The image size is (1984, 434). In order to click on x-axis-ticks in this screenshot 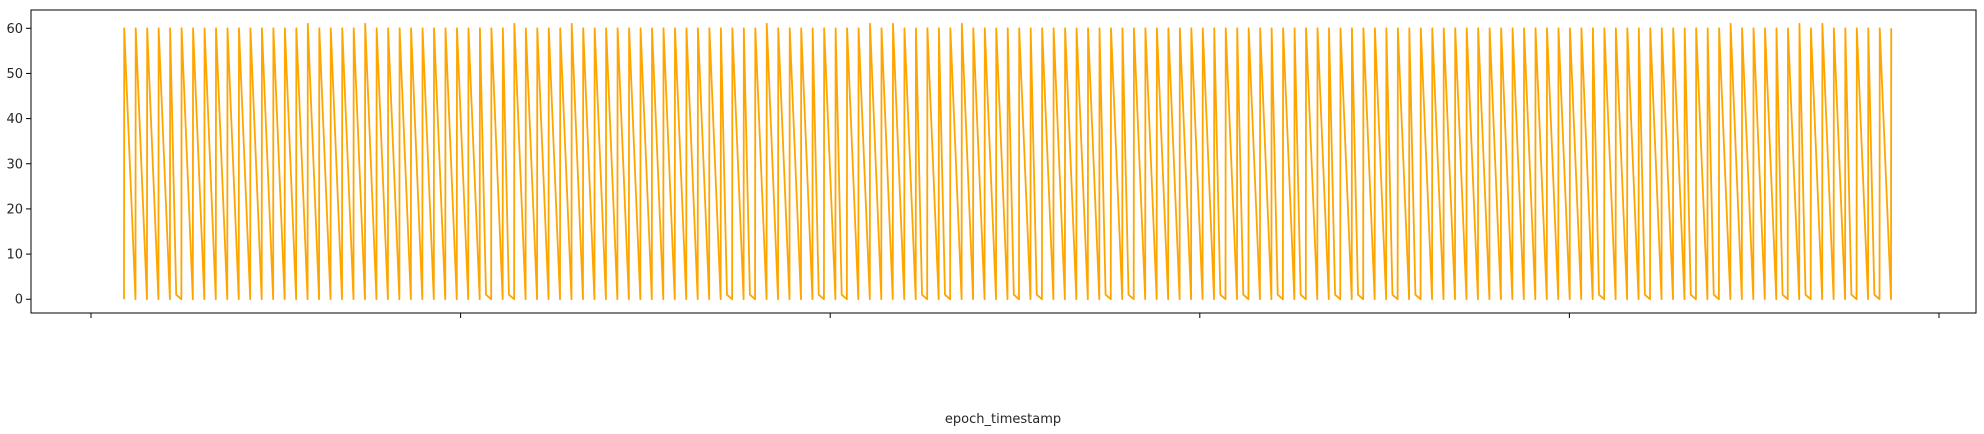, I will do `click(1015, 315)`.